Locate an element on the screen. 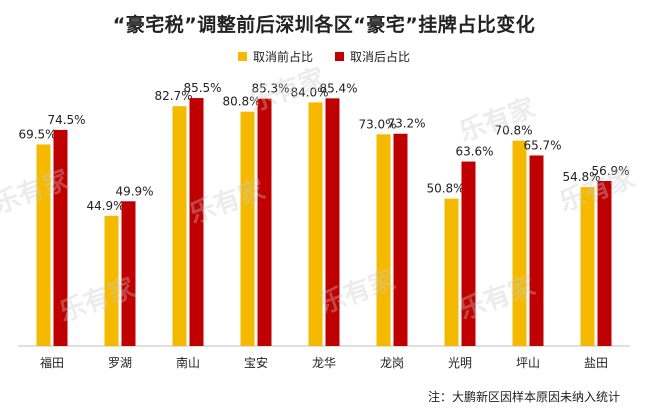 Image resolution: width=648 pixels, height=414 pixels. data-label-after-3: 85.3% is located at coordinates (270, 89).